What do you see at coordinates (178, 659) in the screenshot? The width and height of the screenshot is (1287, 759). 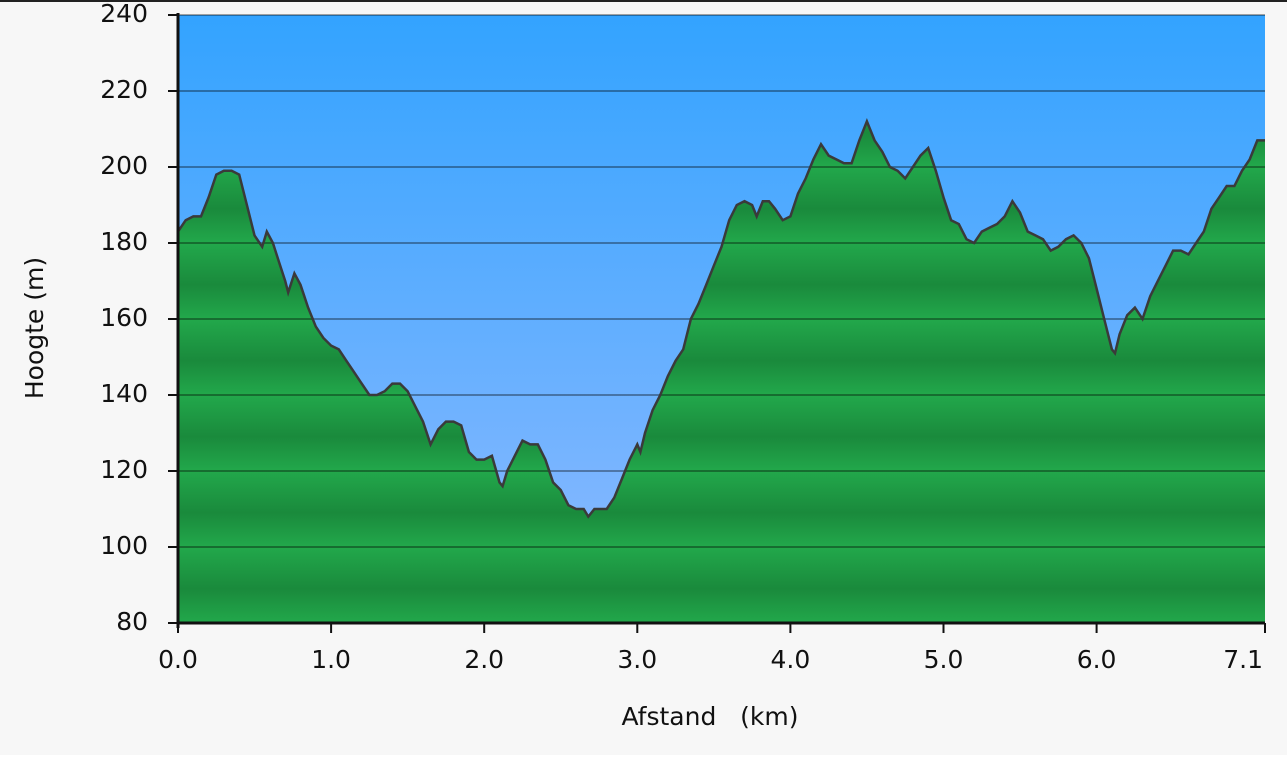 I see `x-tick-label: 0.0` at bounding box center [178, 659].